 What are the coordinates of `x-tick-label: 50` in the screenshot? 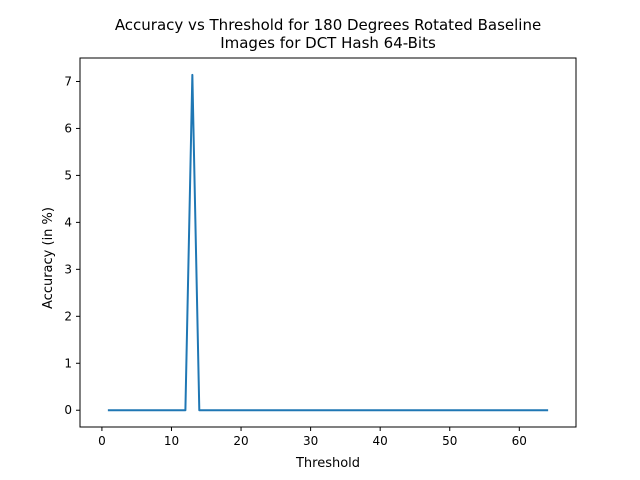 It's located at (449, 441).